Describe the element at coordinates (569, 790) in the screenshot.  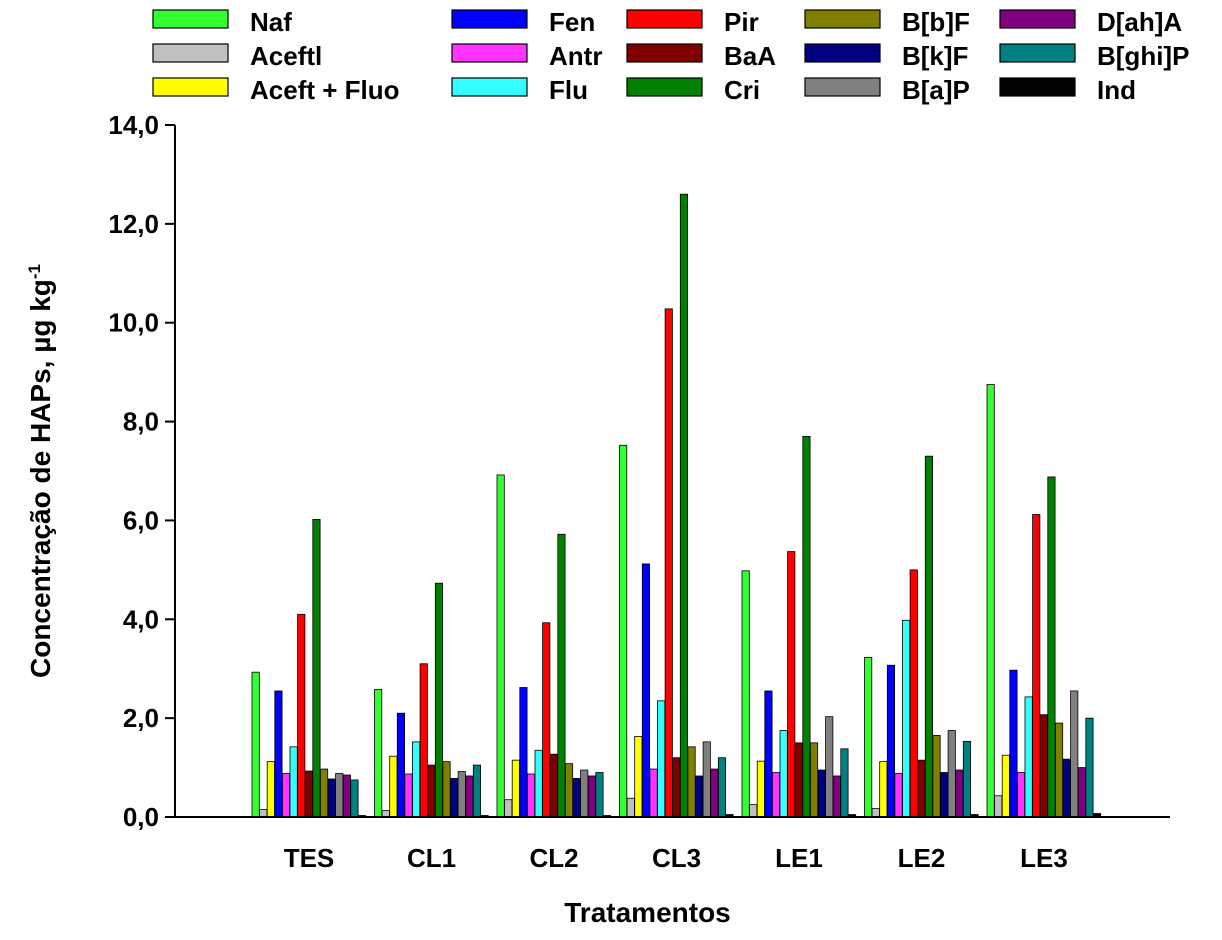
I see `bar-cl2-b-b-f` at that location.